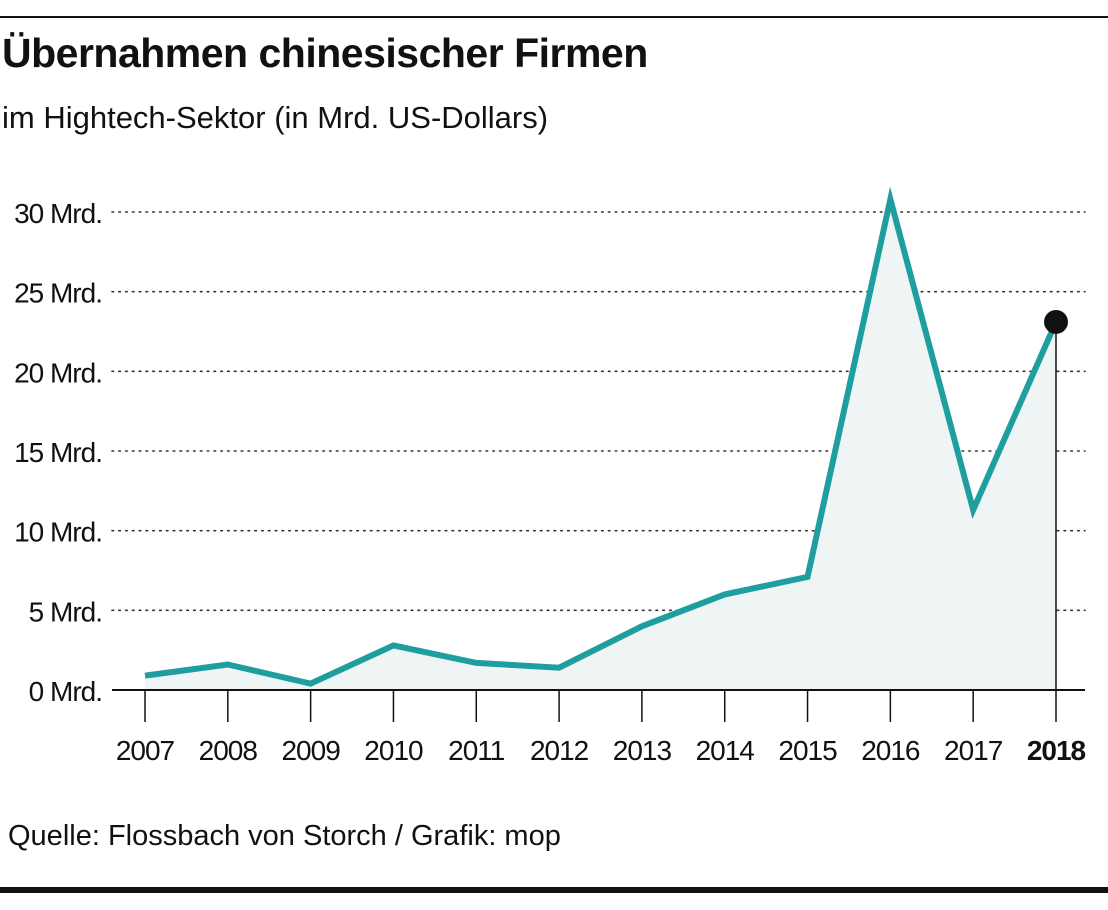 This screenshot has width=1108, height=910. What do you see at coordinates (973, 750) in the screenshot?
I see `x-tick-label: 2017` at bounding box center [973, 750].